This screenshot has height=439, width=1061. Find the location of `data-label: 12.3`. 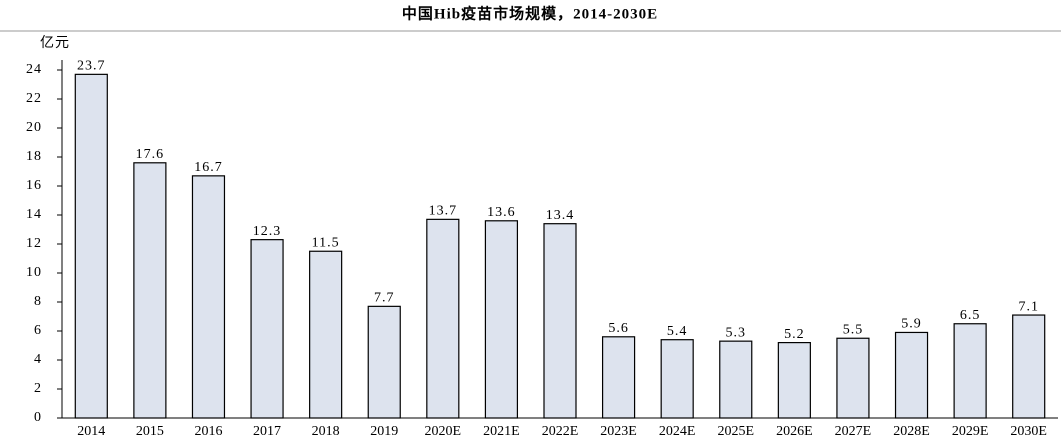

data-label: 12.3 is located at coordinates (267, 231).